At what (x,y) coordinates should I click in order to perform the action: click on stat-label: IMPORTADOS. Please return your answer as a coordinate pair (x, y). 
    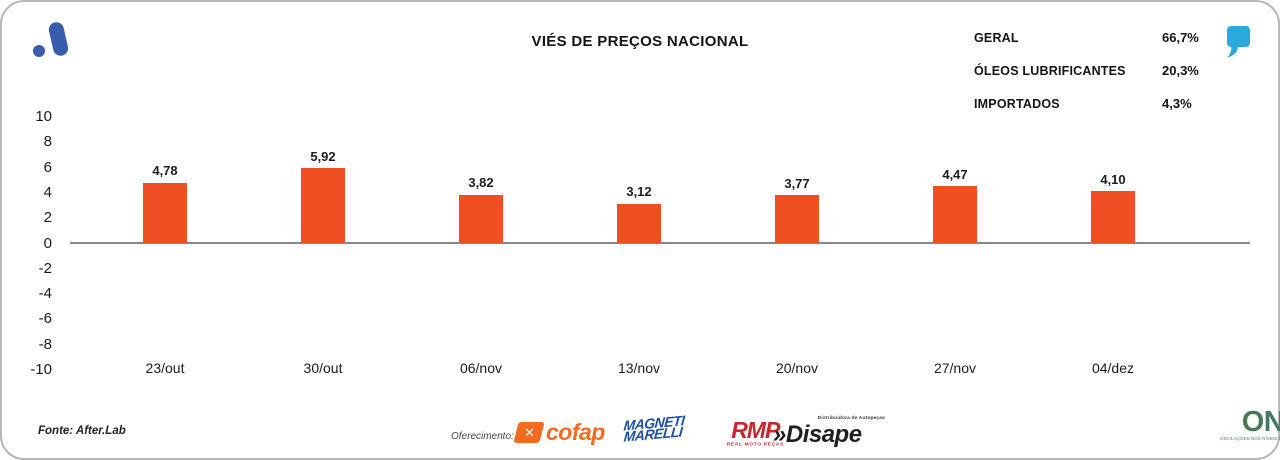
    Looking at the image, I should click on (1017, 104).